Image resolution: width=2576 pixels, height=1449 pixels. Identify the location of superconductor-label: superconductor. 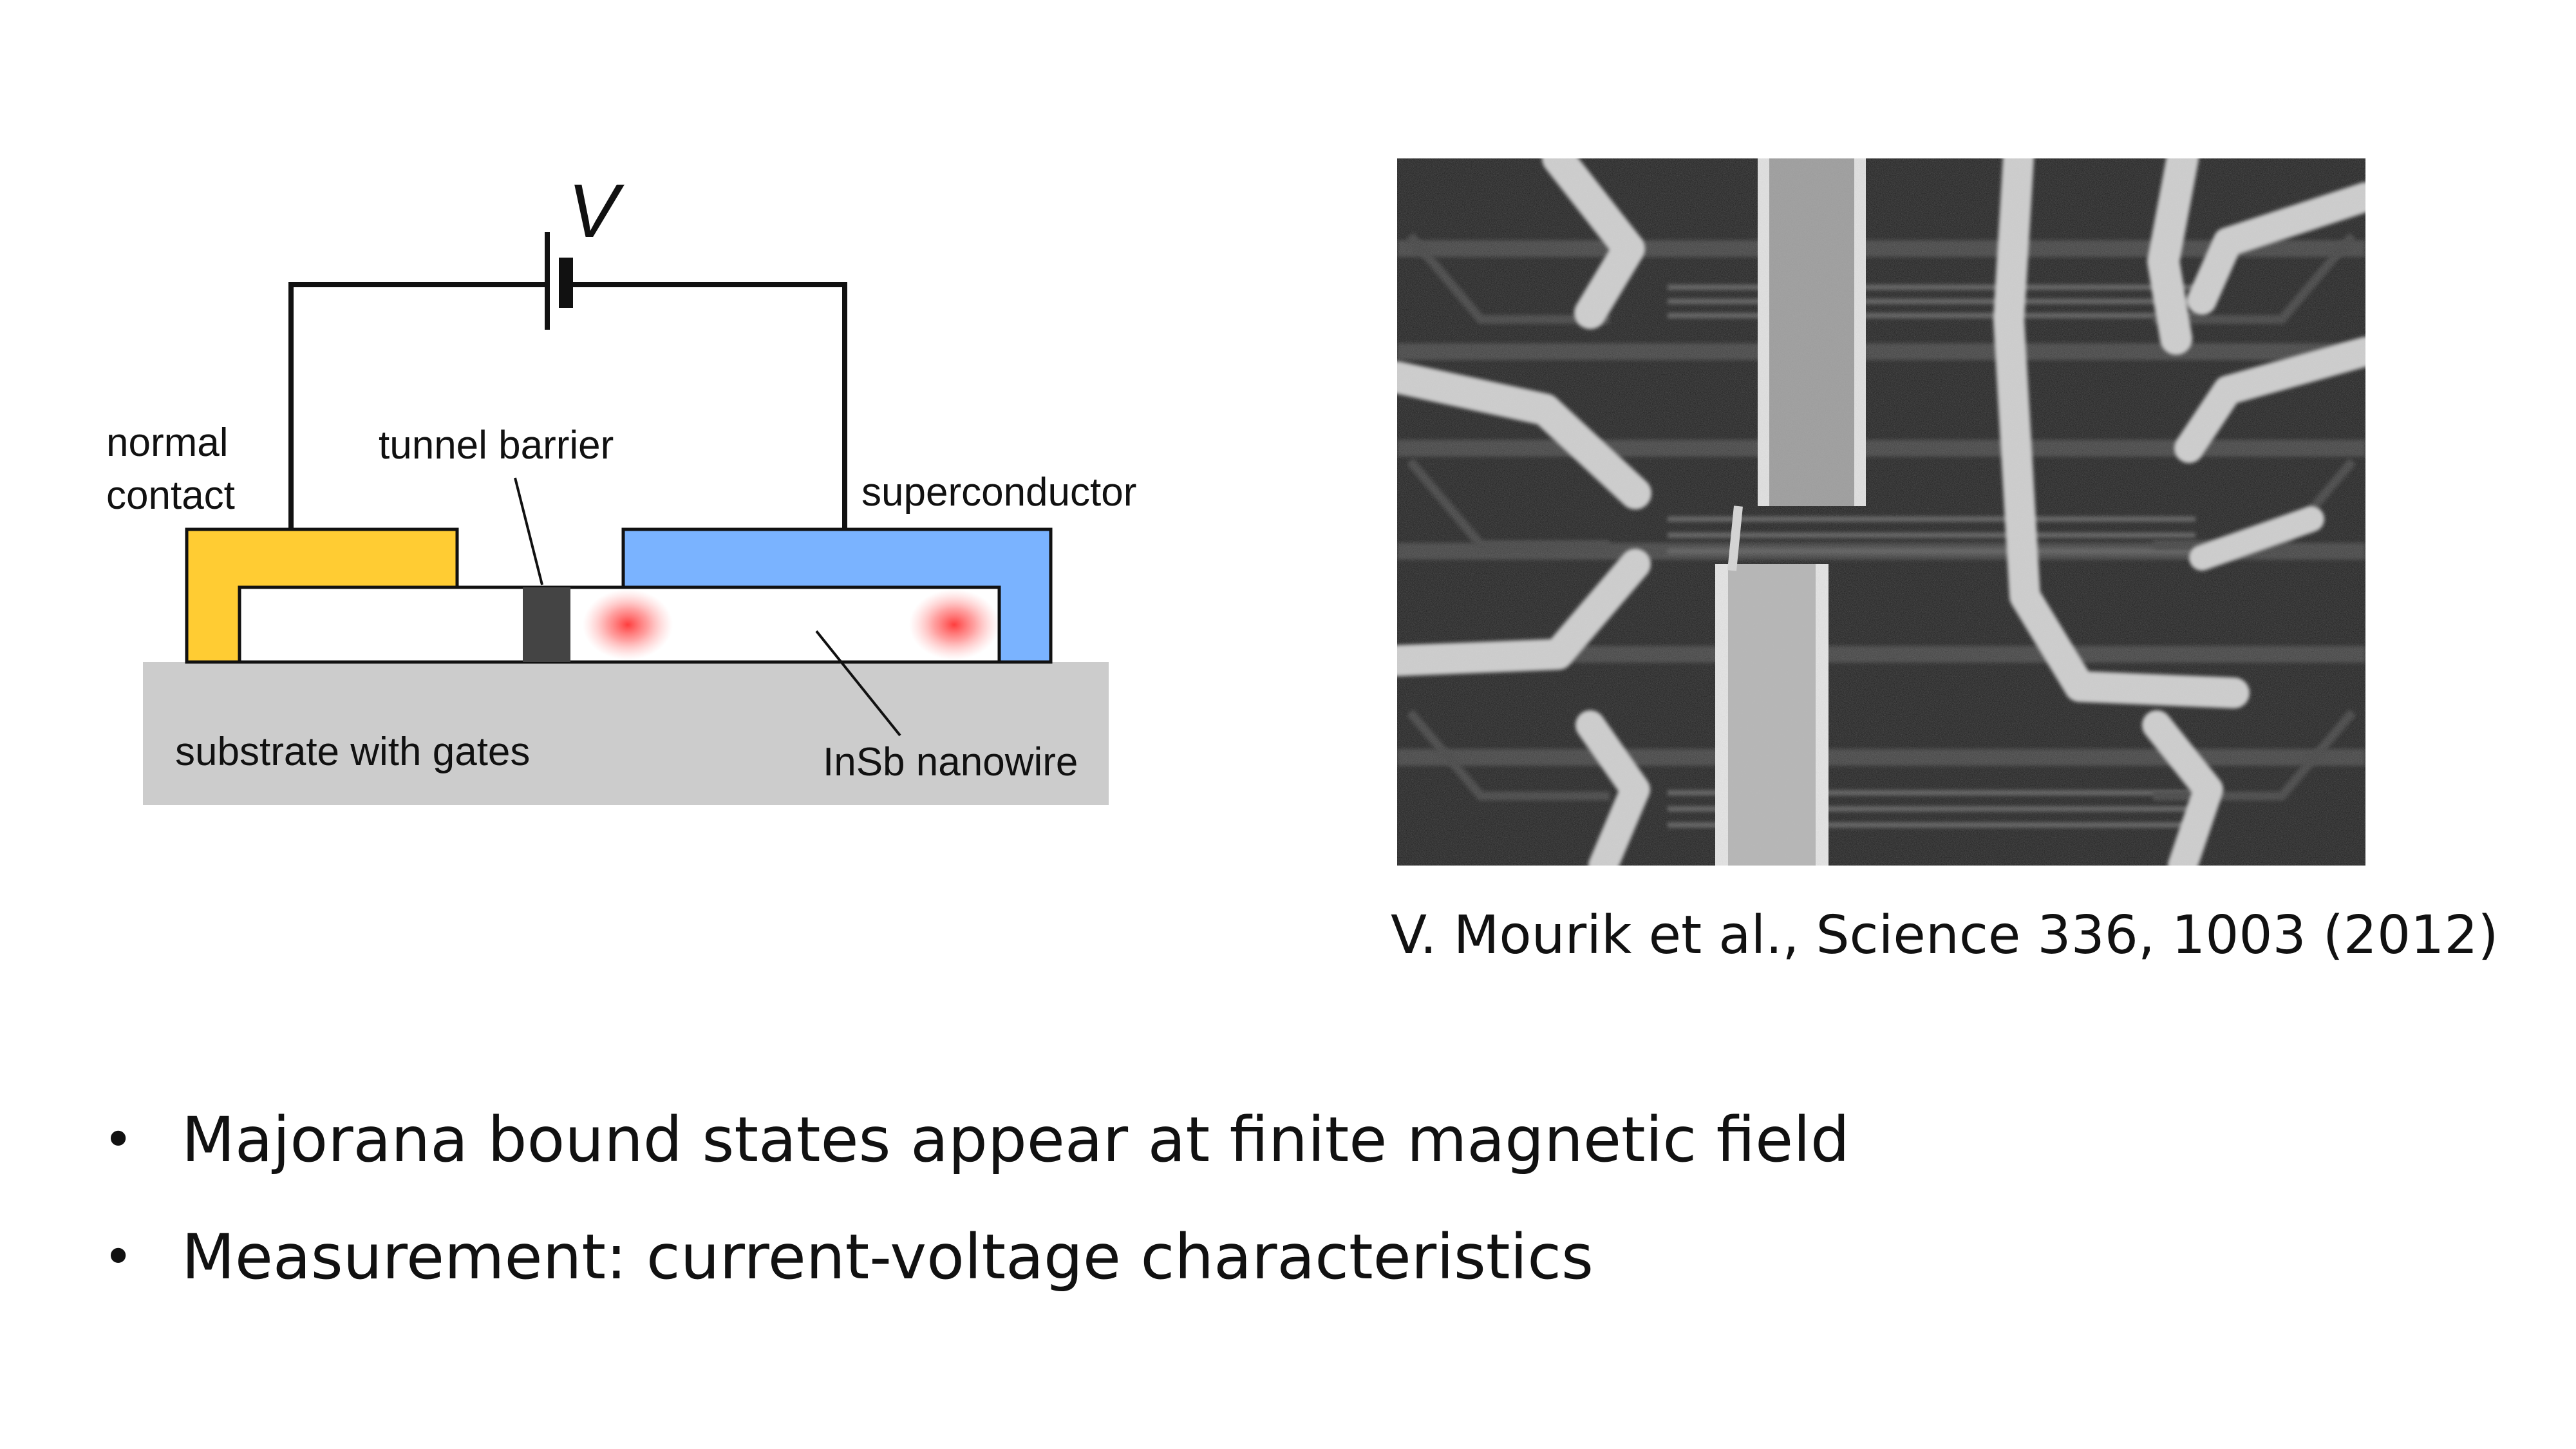
(998, 493).